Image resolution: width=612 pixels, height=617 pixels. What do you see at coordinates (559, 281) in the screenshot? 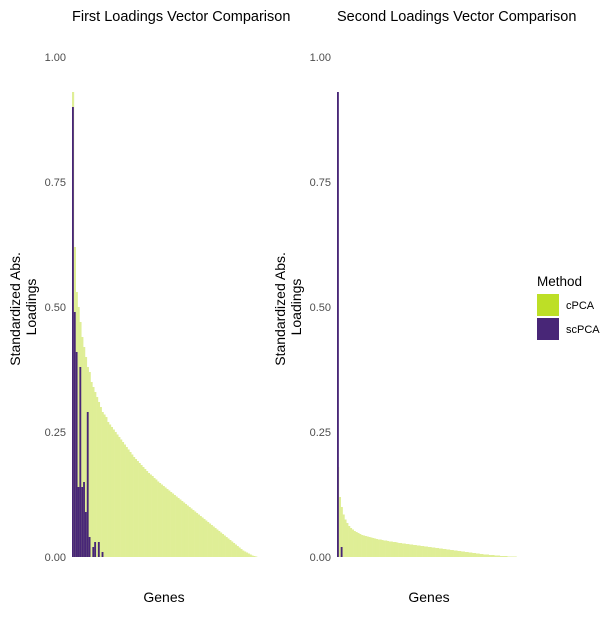
I see `legend-title: Method` at bounding box center [559, 281].